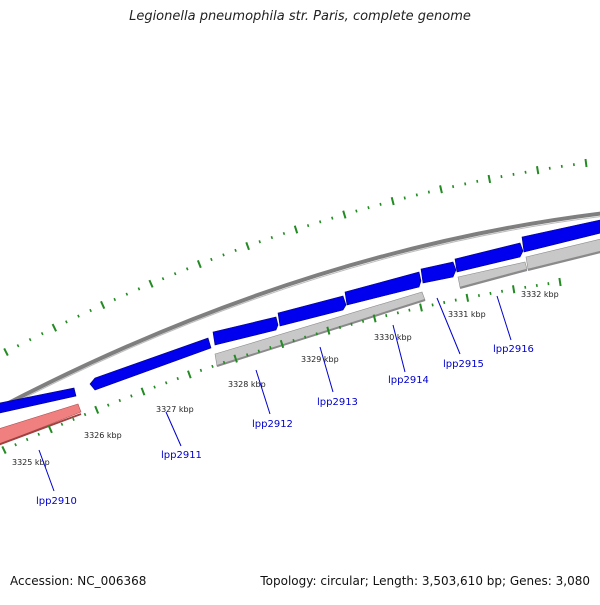  What do you see at coordinates (463, 364) in the screenshot?
I see `gene-label-lpp2915: lpp2915` at bounding box center [463, 364].